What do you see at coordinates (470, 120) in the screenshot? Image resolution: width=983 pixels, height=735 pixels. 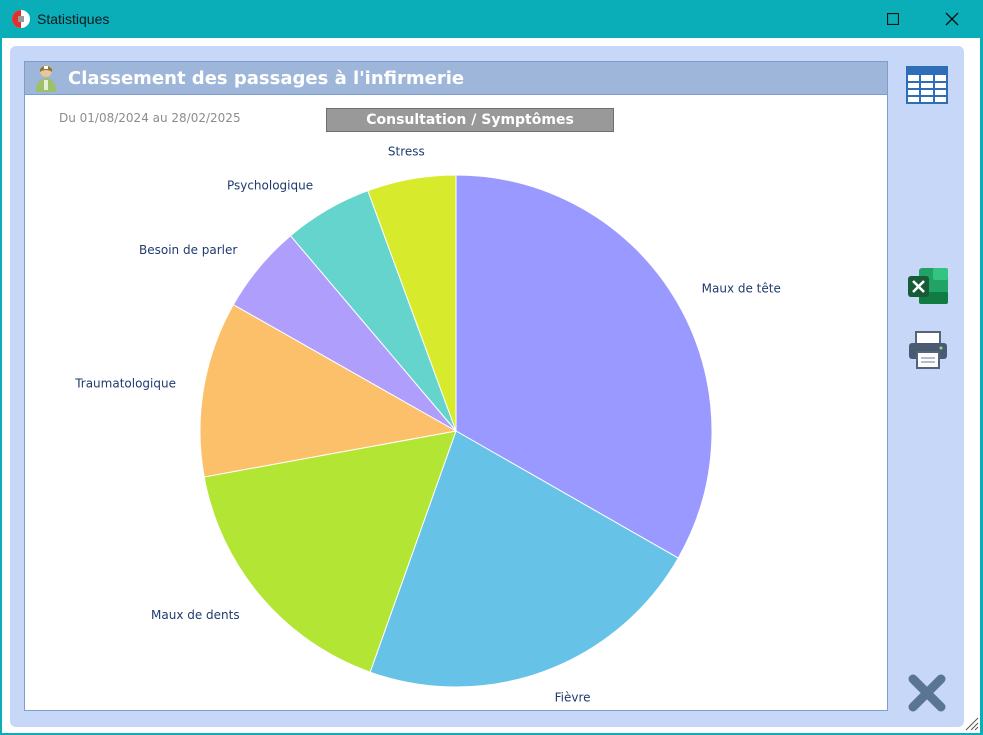 I see `chart-type-selector-button: Consultation / Symptômes` at bounding box center [470, 120].